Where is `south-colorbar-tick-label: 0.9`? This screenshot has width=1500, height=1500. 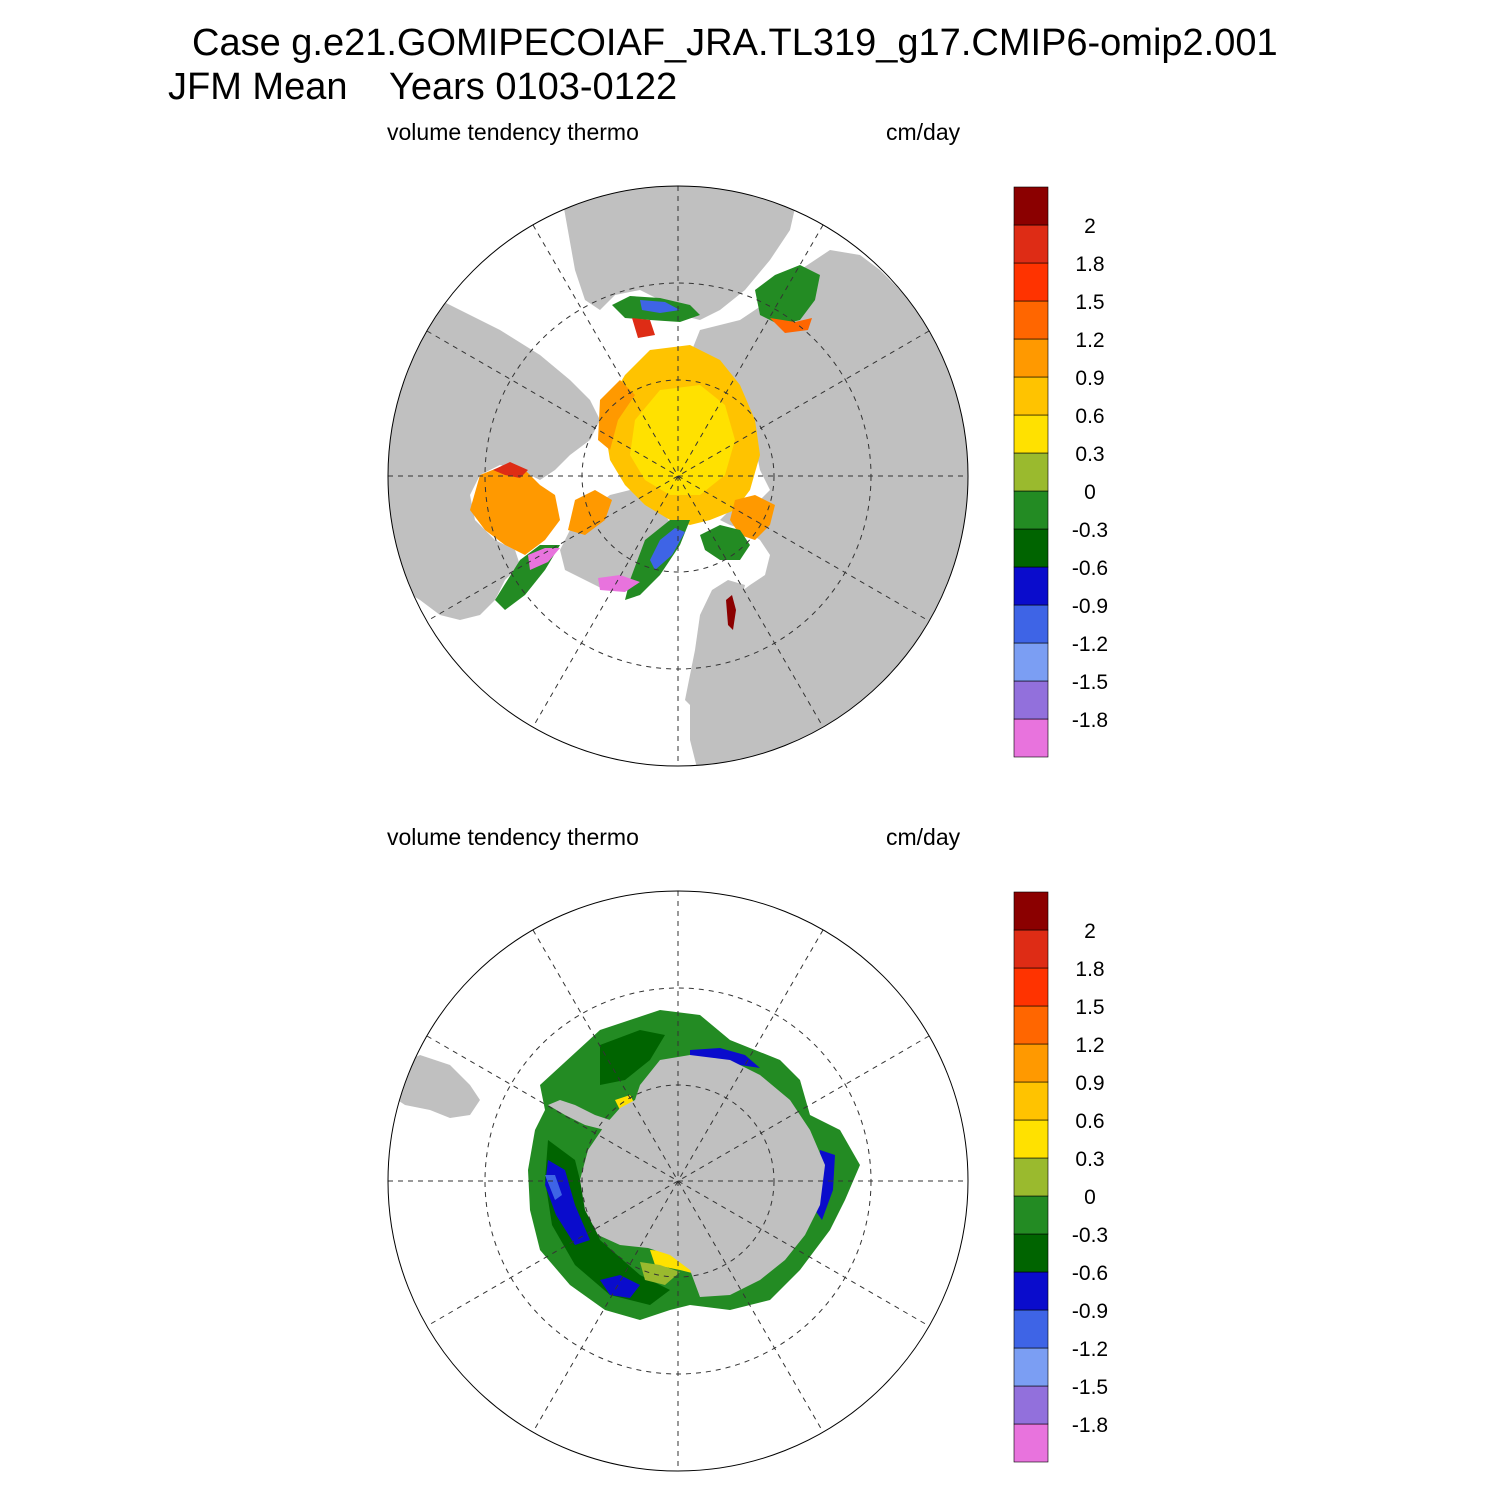 south-colorbar-tick-label: 0.9 is located at coordinates (1089, 1083).